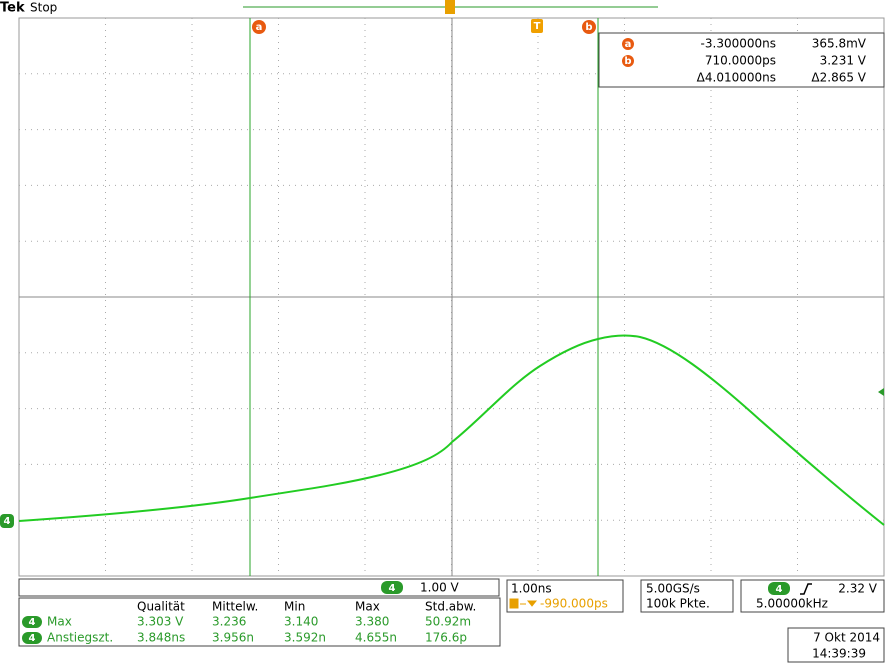 The image size is (886, 664). I want to click on channel-scale-badge, so click(392, 587).